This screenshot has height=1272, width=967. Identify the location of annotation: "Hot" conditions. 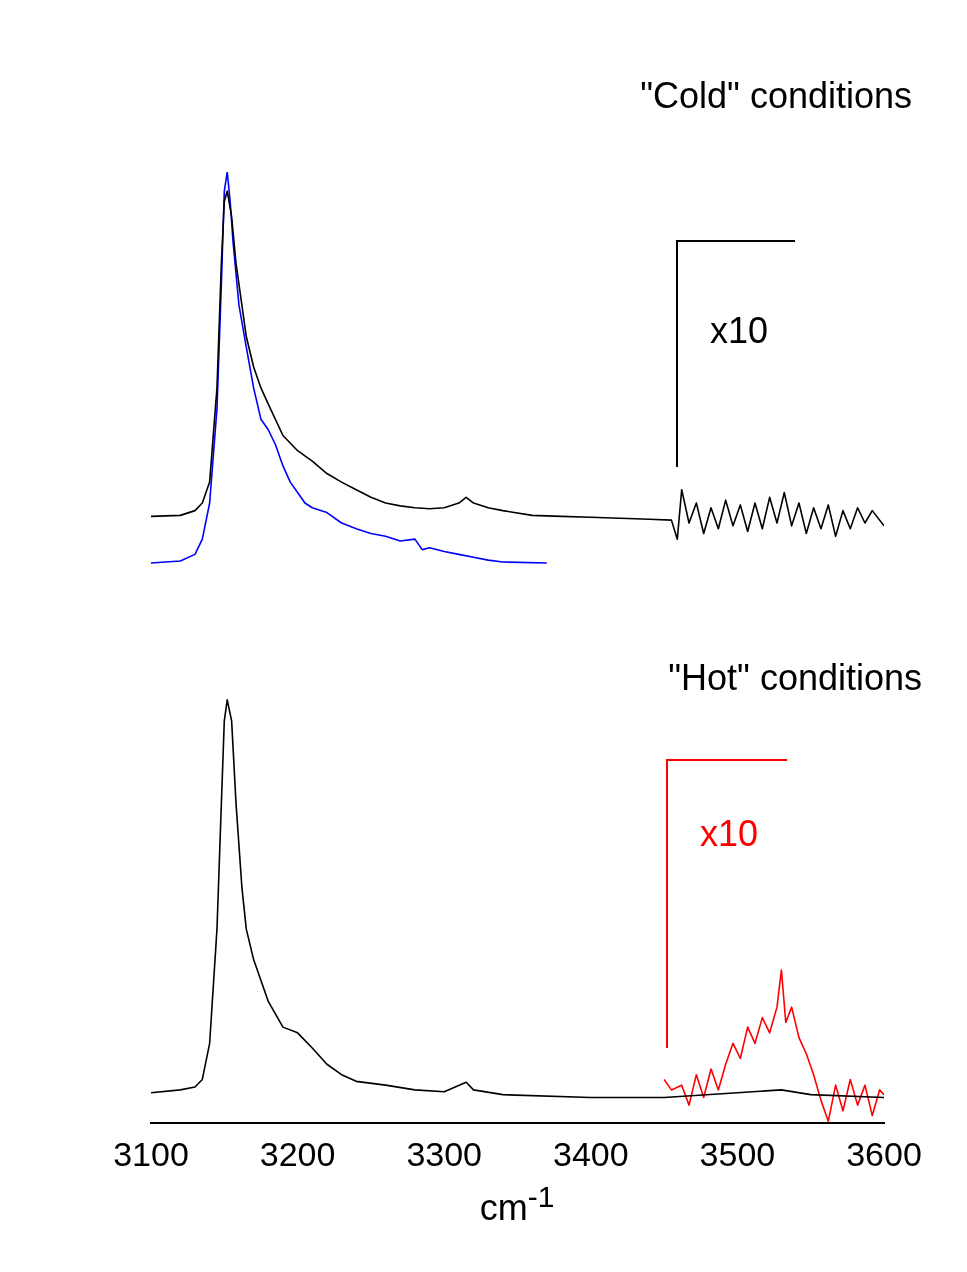
(795, 677).